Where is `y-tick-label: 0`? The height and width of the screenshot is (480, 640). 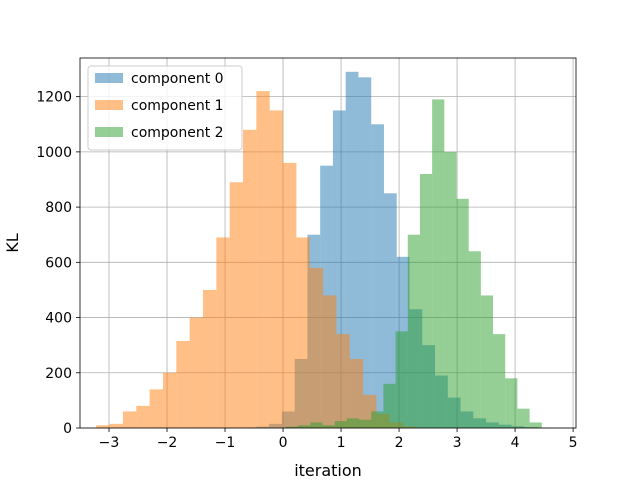 y-tick-label: 0 is located at coordinates (67, 429).